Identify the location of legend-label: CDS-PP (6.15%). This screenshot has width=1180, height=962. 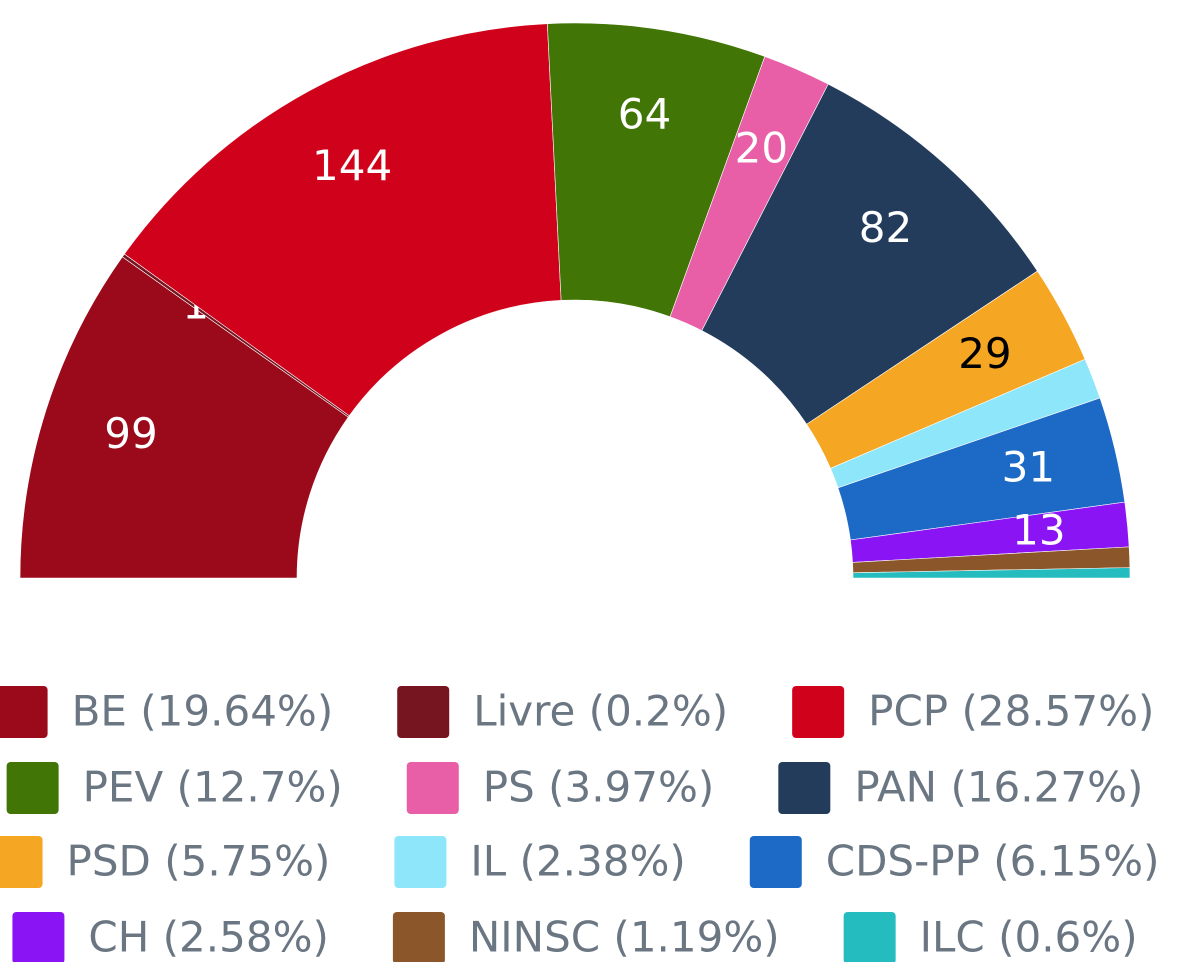
(993, 861).